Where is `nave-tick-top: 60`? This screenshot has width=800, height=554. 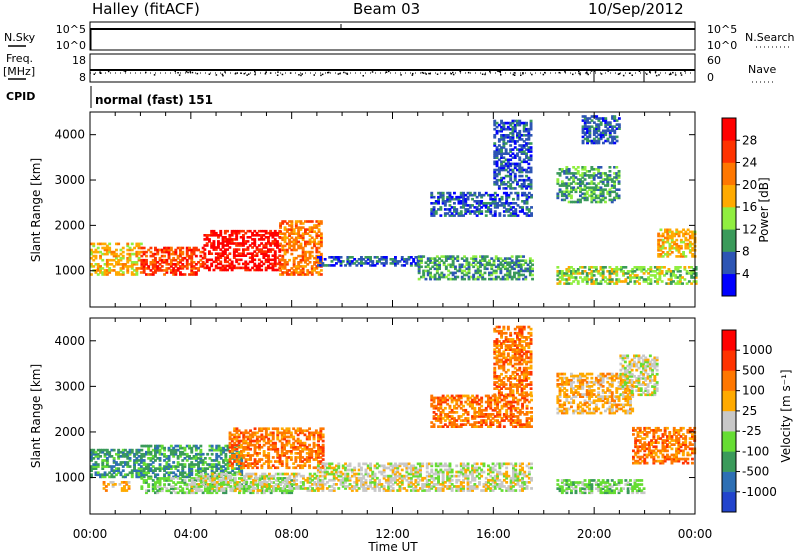 nave-tick-top: 60 is located at coordinates (714, 60).